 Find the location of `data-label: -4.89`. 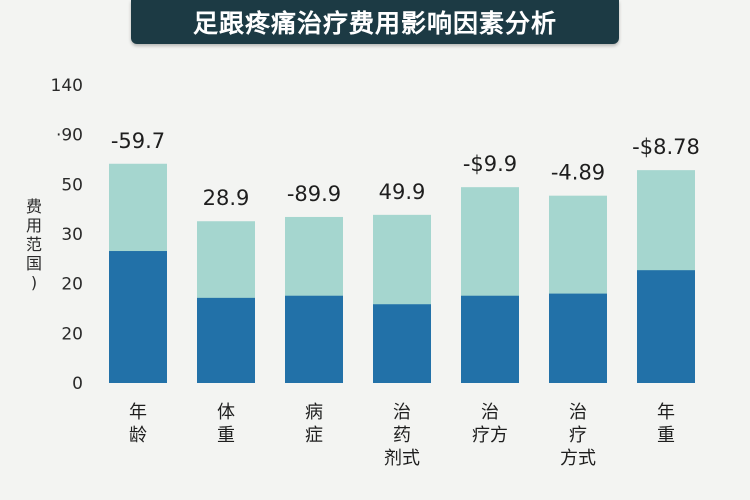

data-label: -4.89 is located at coordinates (578, 173).